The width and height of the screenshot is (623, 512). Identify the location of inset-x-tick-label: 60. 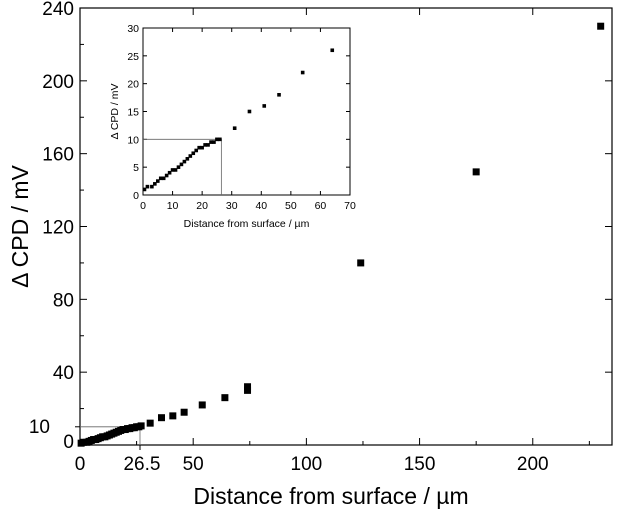
(321, 206).